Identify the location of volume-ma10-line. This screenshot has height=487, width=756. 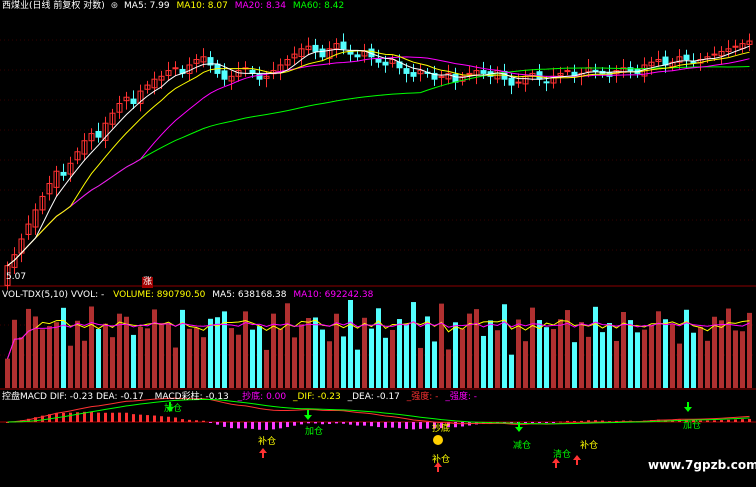
(378, 340).